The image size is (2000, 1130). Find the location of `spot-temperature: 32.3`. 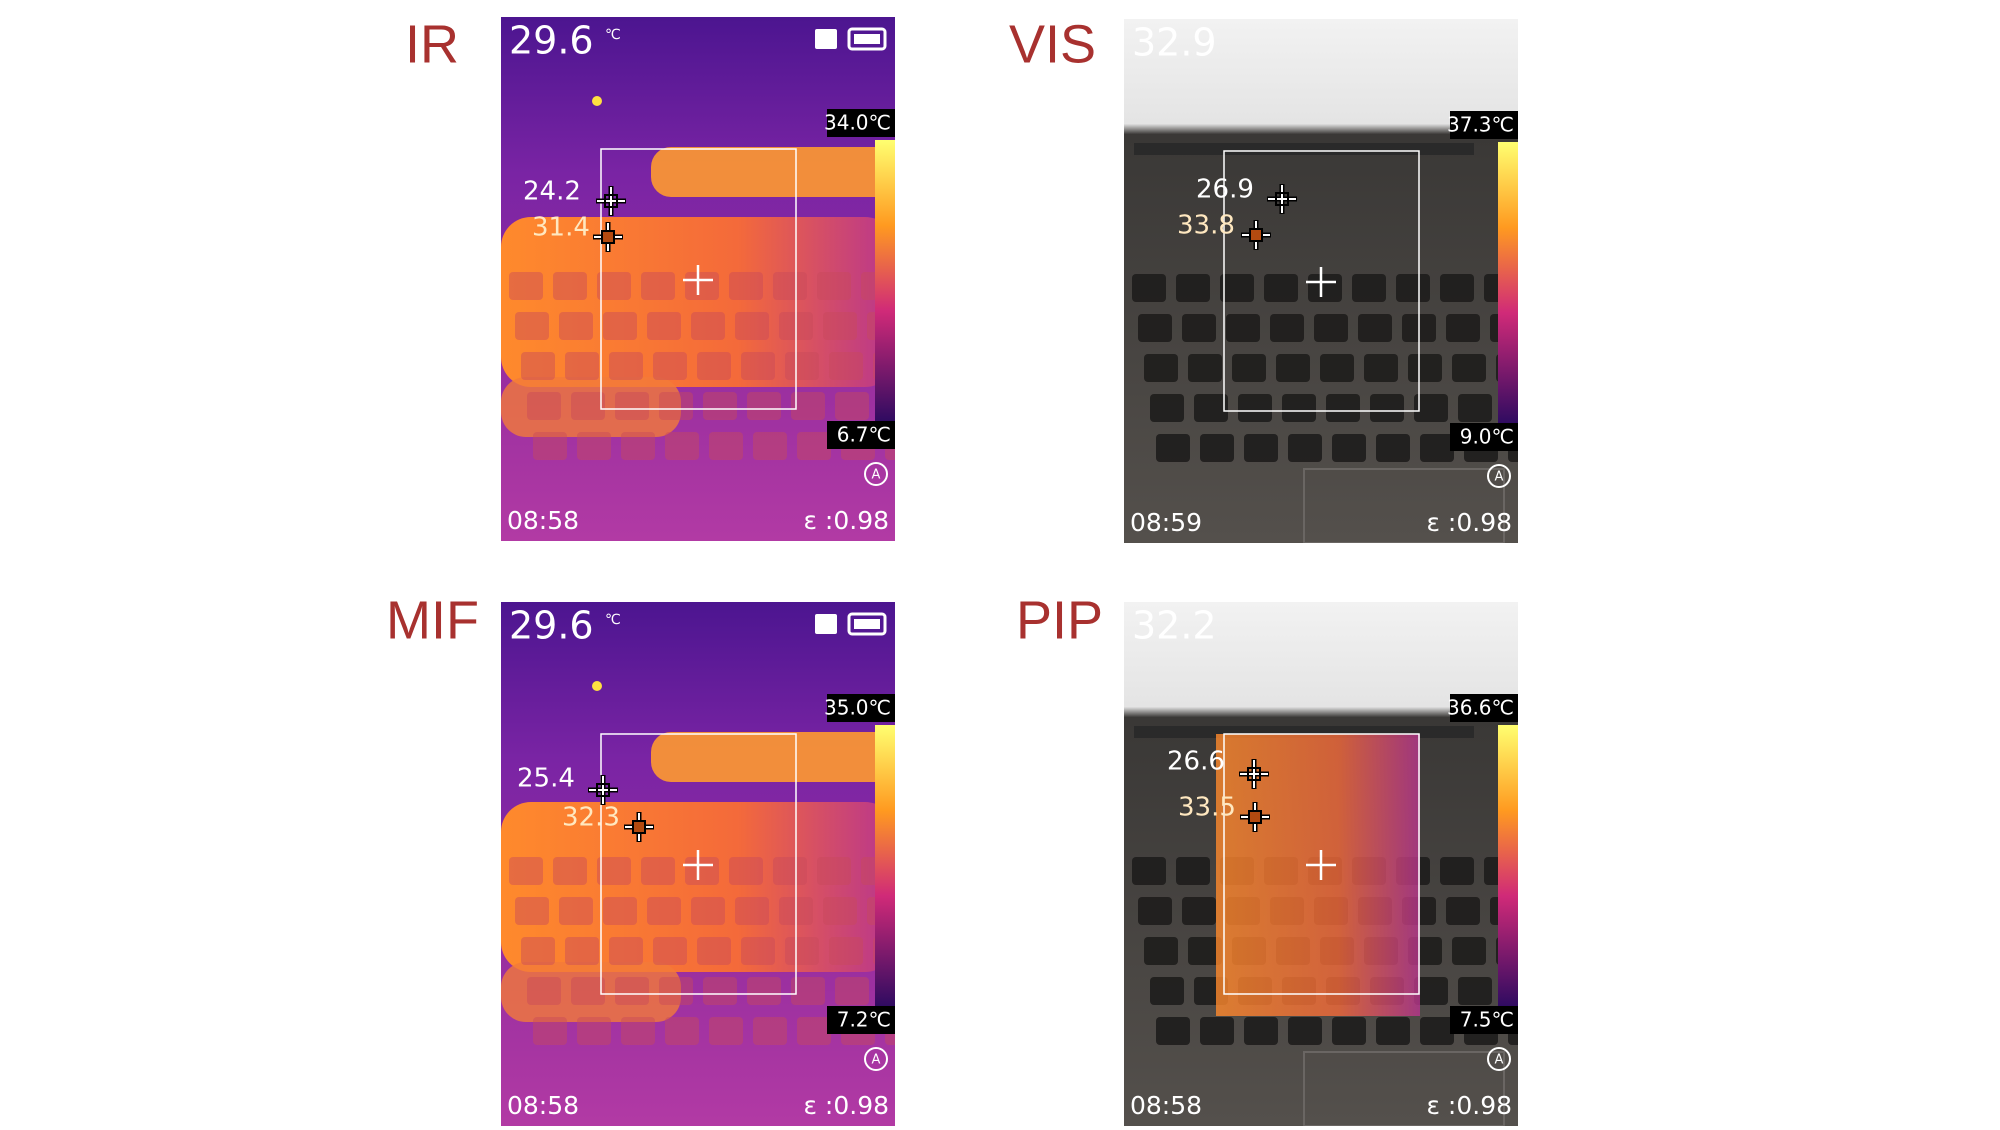

spot-temperature: 32.3 is located at coordinates (591, 818).